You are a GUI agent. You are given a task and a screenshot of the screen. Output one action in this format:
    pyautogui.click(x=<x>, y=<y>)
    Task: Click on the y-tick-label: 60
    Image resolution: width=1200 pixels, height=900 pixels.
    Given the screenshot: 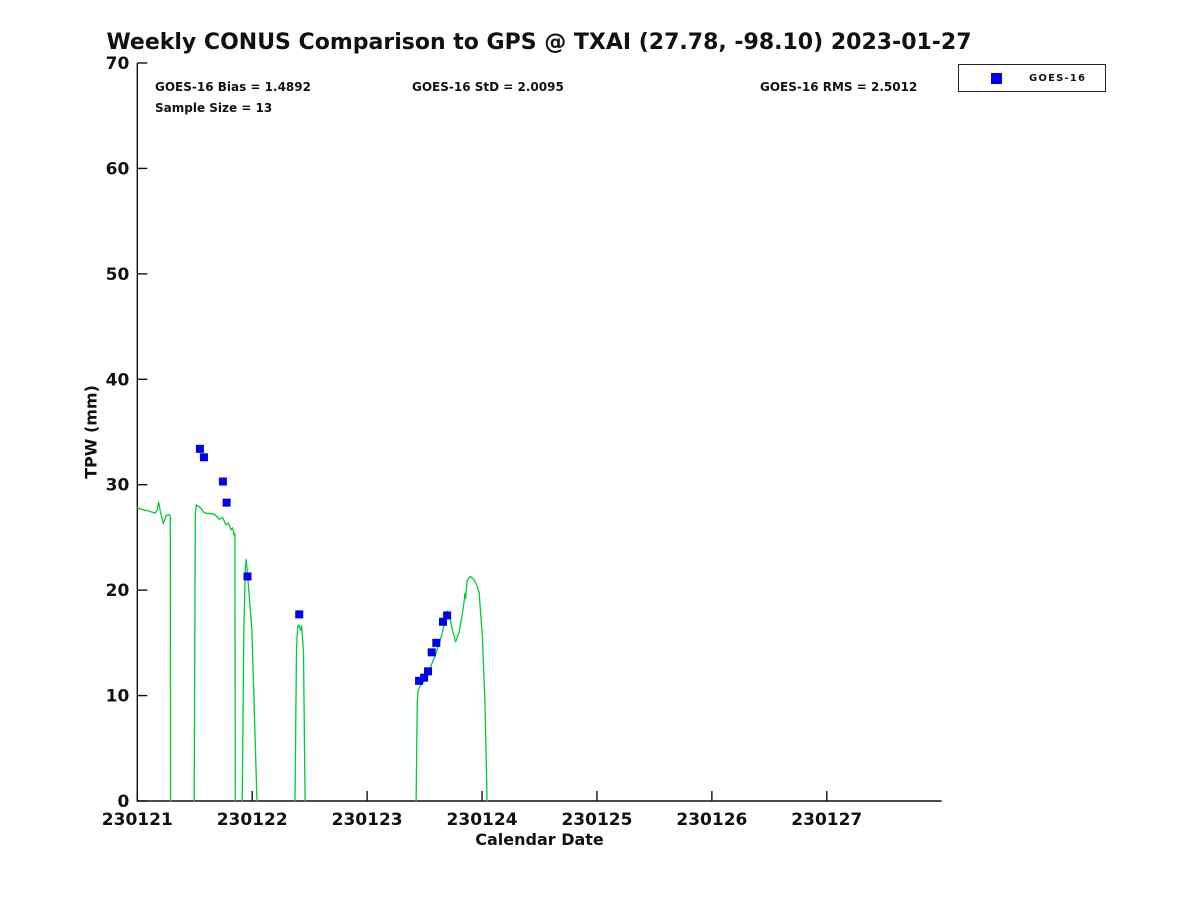 What is the action you would take?
    pyautogui.click(x=118, y=169)
    